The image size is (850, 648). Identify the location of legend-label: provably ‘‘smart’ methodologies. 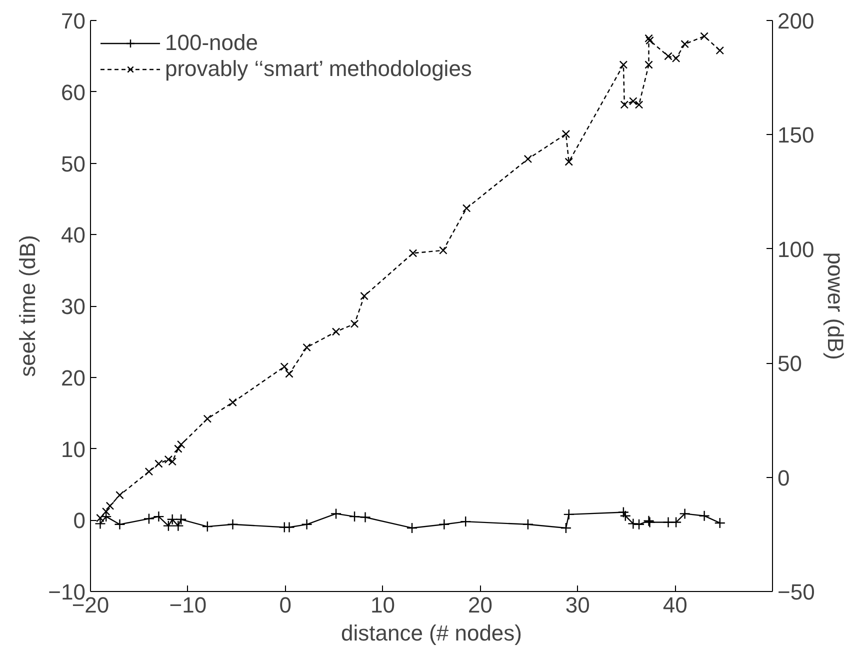
(318, 69).